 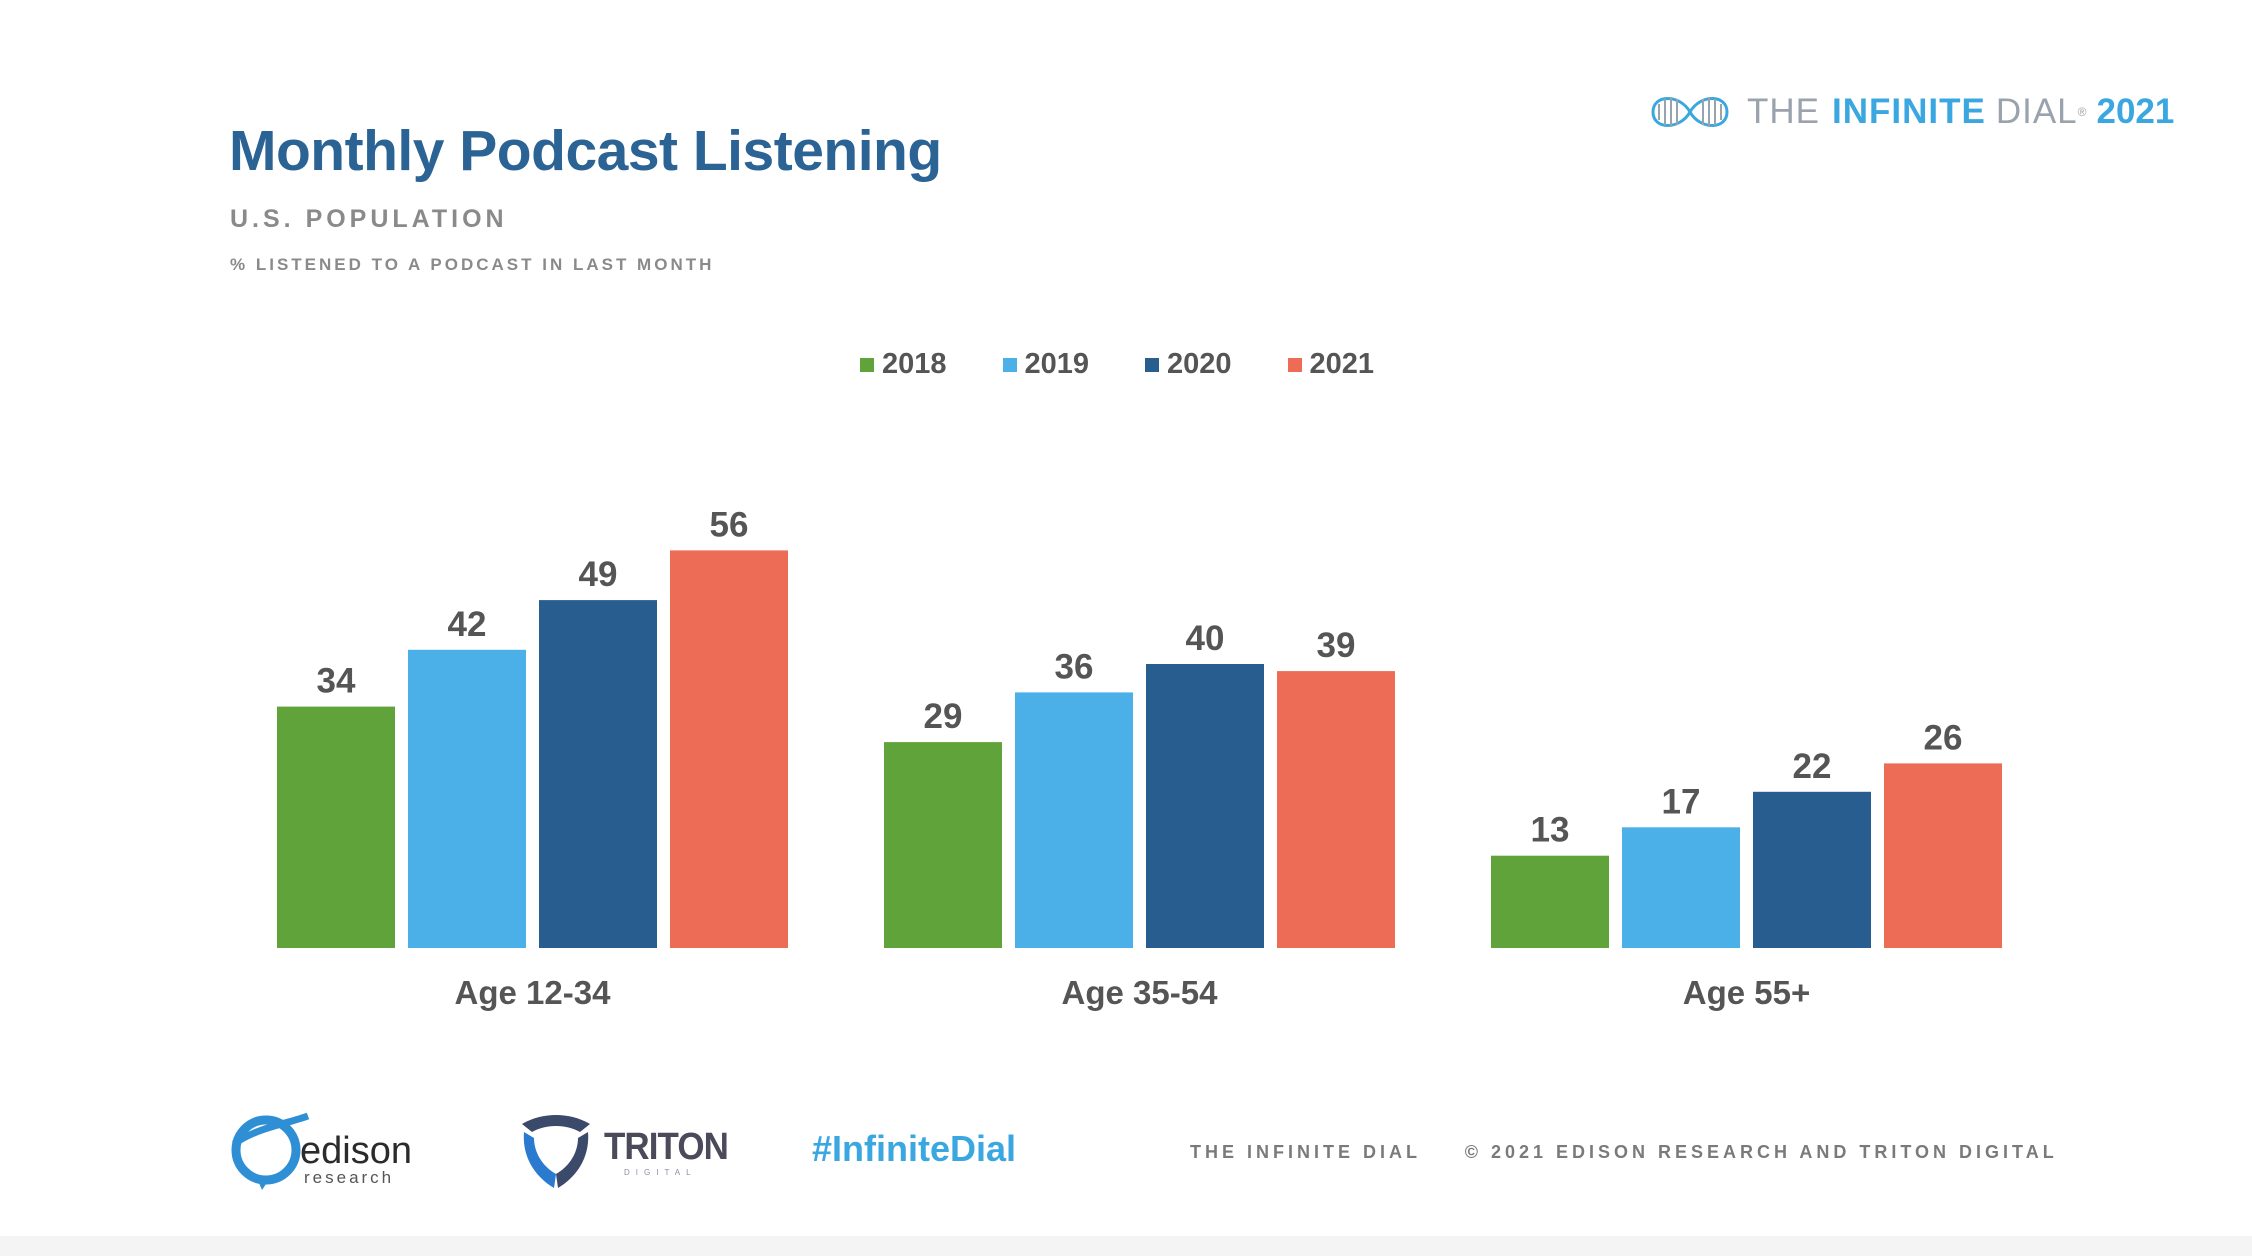 What do you see at coordinates (1681, 887) in the screenshot?
I see `bar-age-55-2019` at bounding box center [1681, 887].